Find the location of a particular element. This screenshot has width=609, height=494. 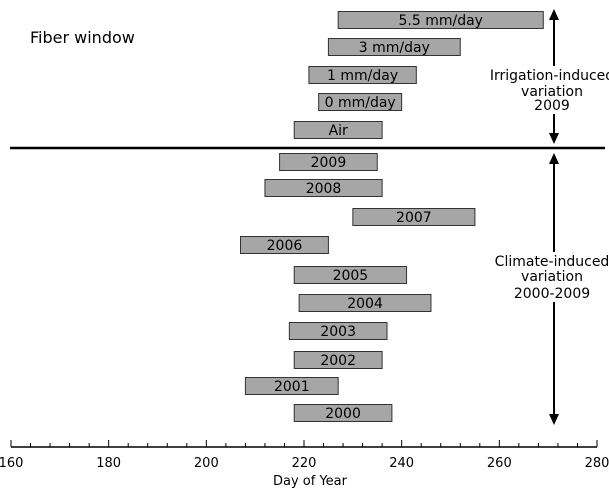

bar-label: 2009 is located at coordinates (329, 163).